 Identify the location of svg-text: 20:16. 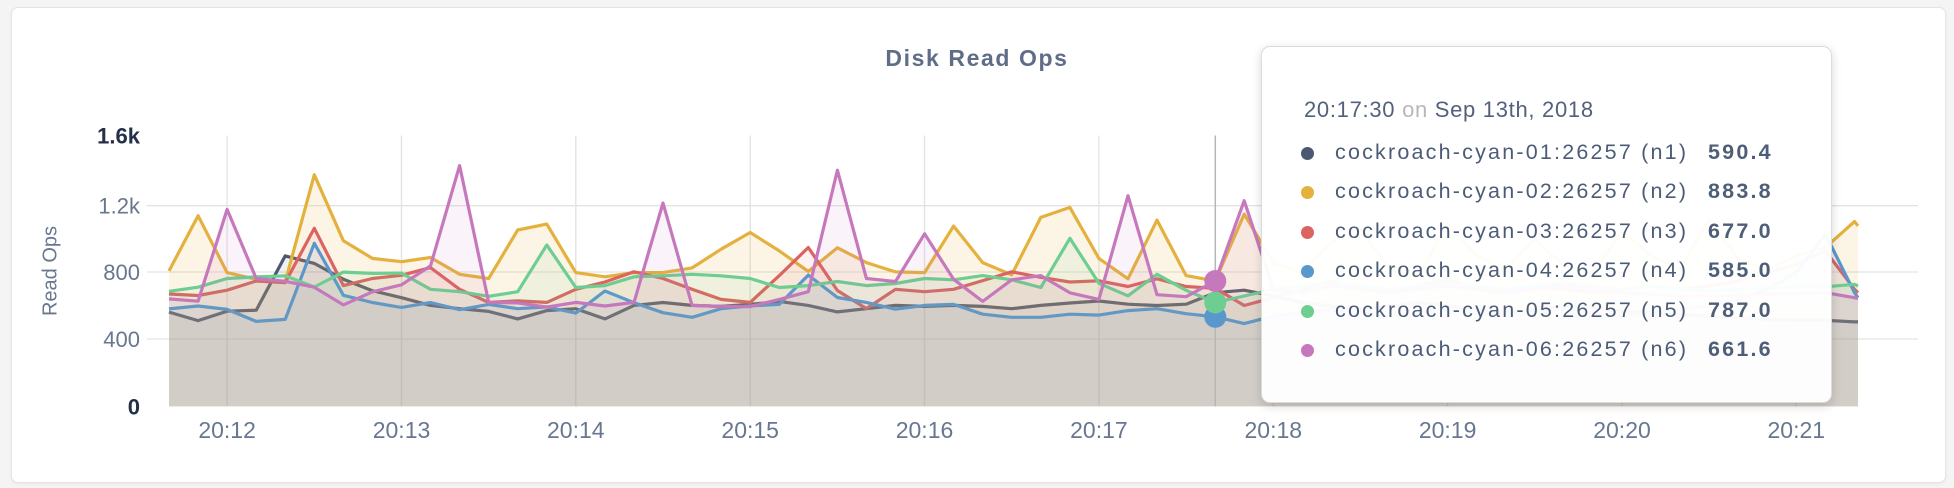
(925, 430).